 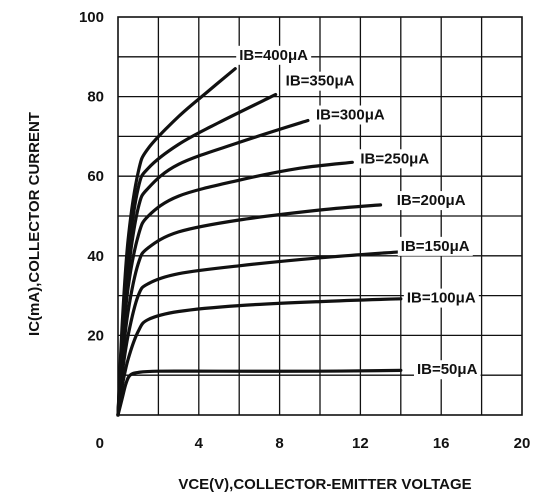 What do you see at coordinates (91, 17) in the screenshot?
I see `y-tick-label: 100` at bounding box center [91, 17].